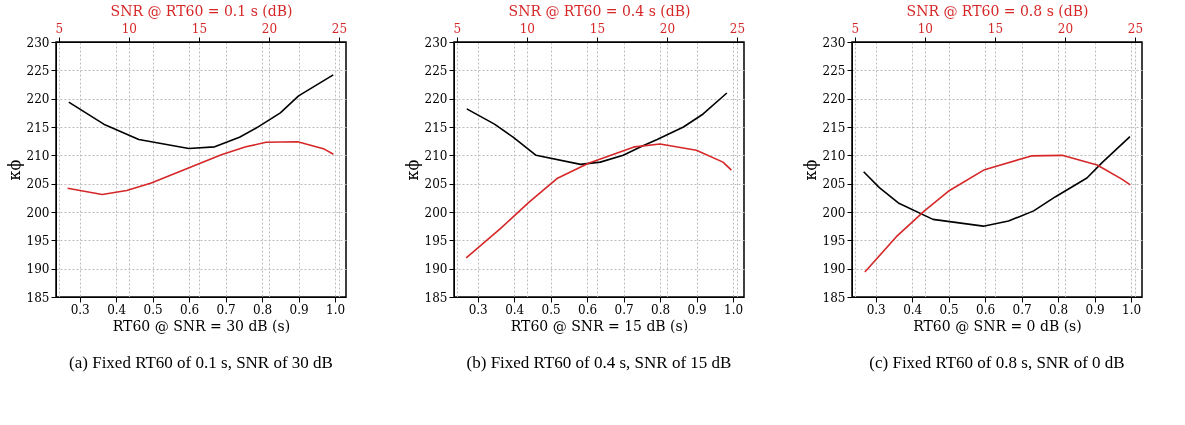  I want to click on x-axis-title: RT60 @ SNR = 0 dB (s), so click(997, 325).